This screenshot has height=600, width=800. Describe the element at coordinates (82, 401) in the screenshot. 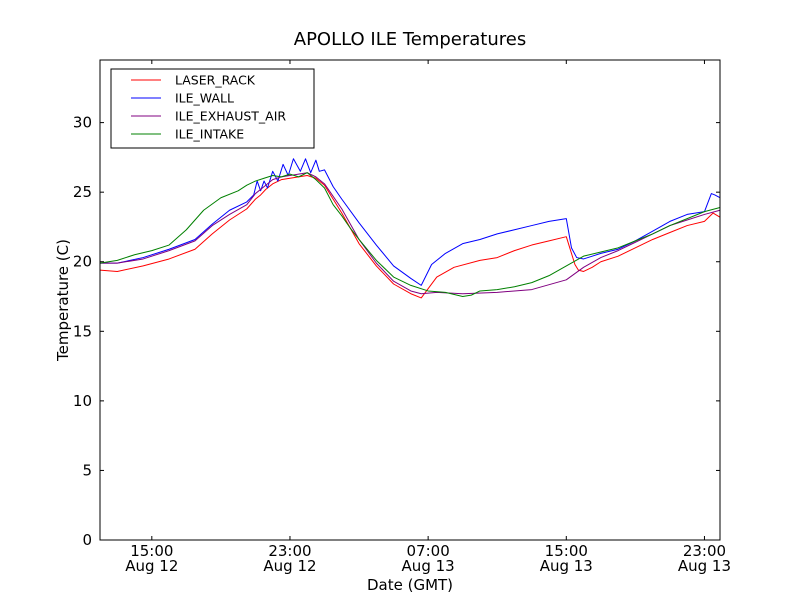

I see `y-tick-label: 10` at that location.